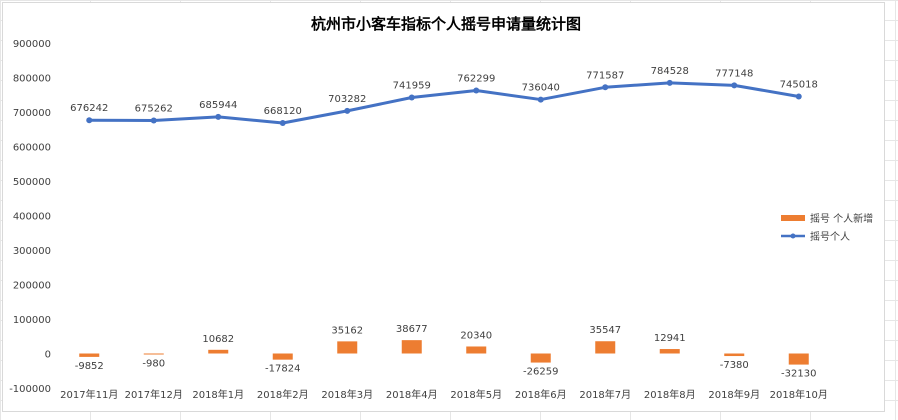  I want to click on x-tick-label: 2018年5月, so click(476, 394).